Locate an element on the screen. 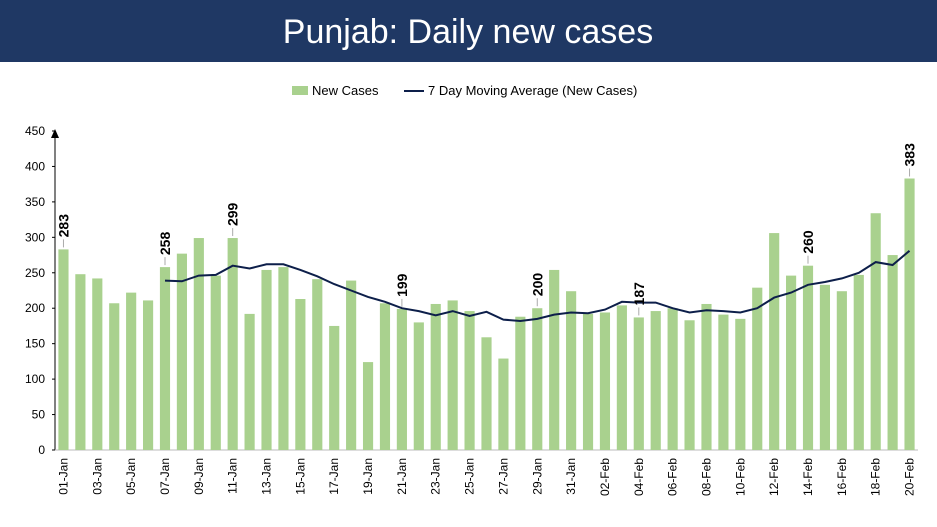  data-label: 187 is located at coordinates (639, 294).